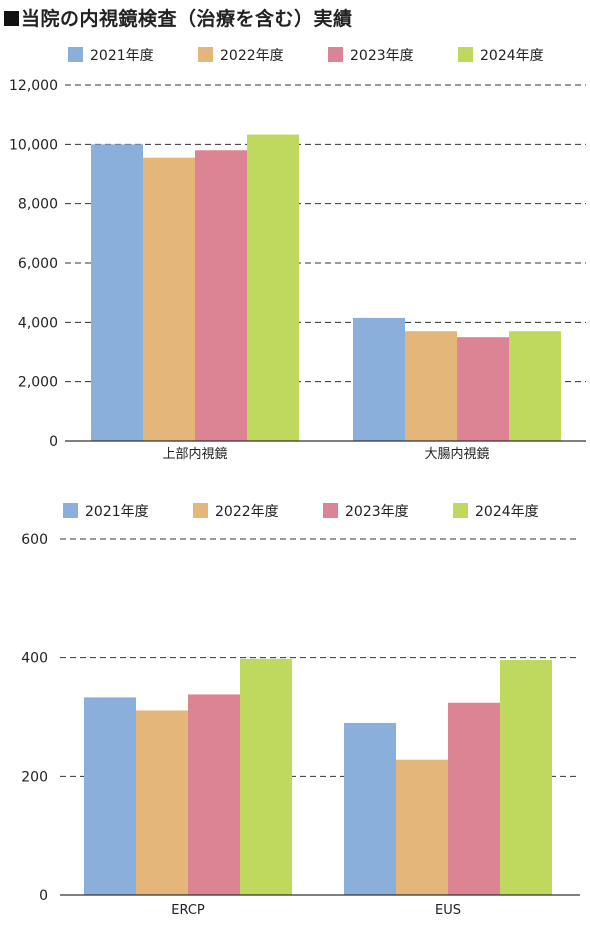 Image resolution: width=590 pixels, height=928 pixels. Describe the element at coordinates (379, 379) in the screenshot. I see `bar-大腸内視鏡-2021` at that location.